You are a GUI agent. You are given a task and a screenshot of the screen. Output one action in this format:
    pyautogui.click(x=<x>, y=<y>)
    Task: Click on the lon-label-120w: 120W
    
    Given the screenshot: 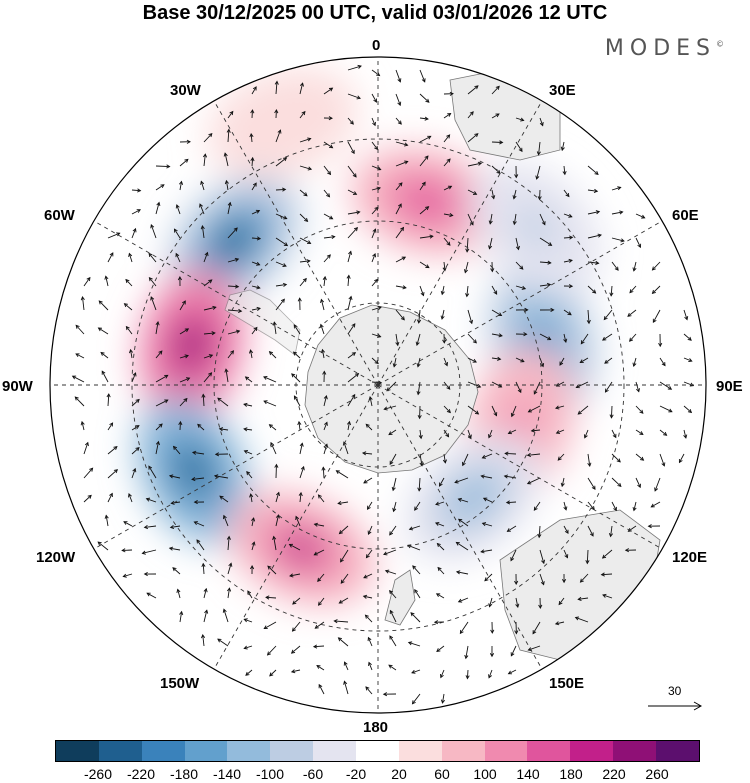 What is the action you would take?
    pyautogui.click(x=56, y=557)
    